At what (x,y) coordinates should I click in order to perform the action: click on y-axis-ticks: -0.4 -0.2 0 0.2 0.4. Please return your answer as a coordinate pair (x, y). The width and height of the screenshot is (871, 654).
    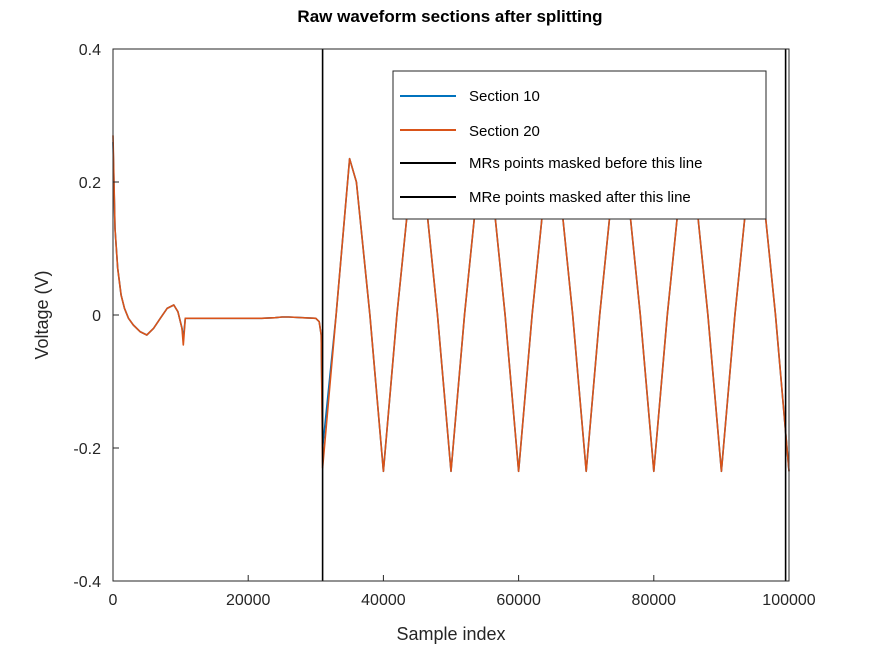
    Looking at the image, I should click on (96, 316).